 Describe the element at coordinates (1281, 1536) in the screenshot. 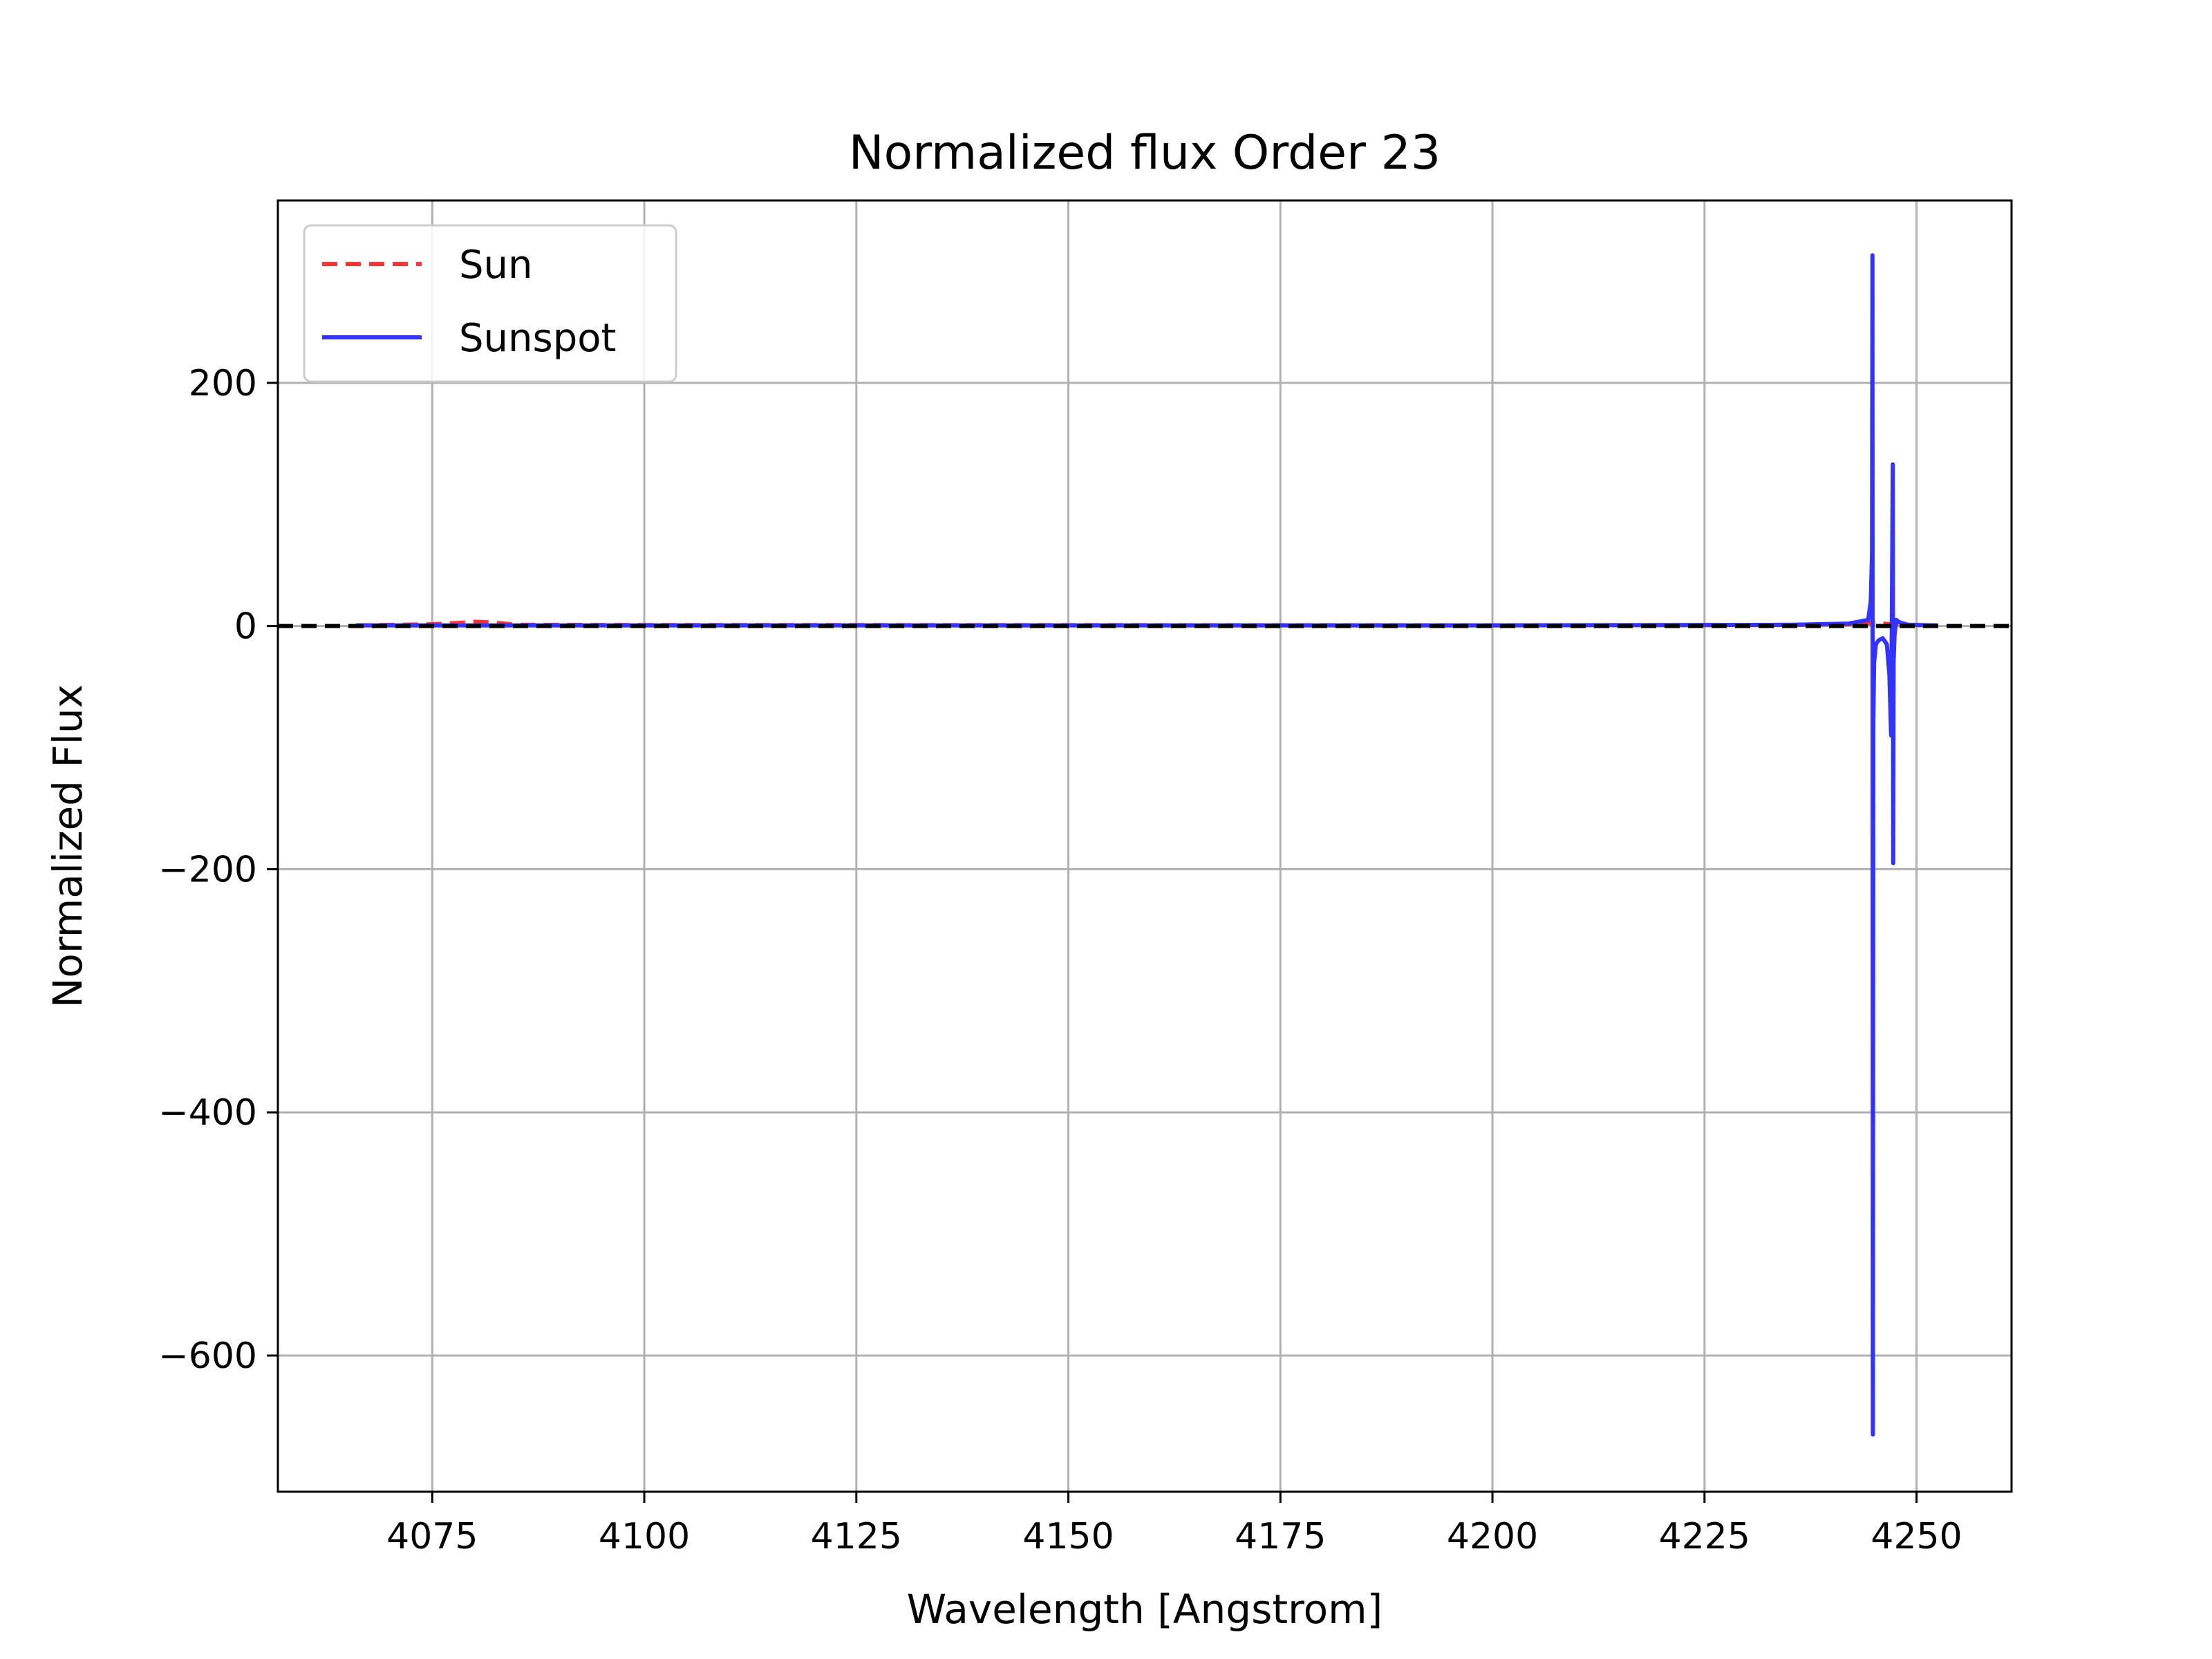

I see `x-tick-label: 4175` at that location.